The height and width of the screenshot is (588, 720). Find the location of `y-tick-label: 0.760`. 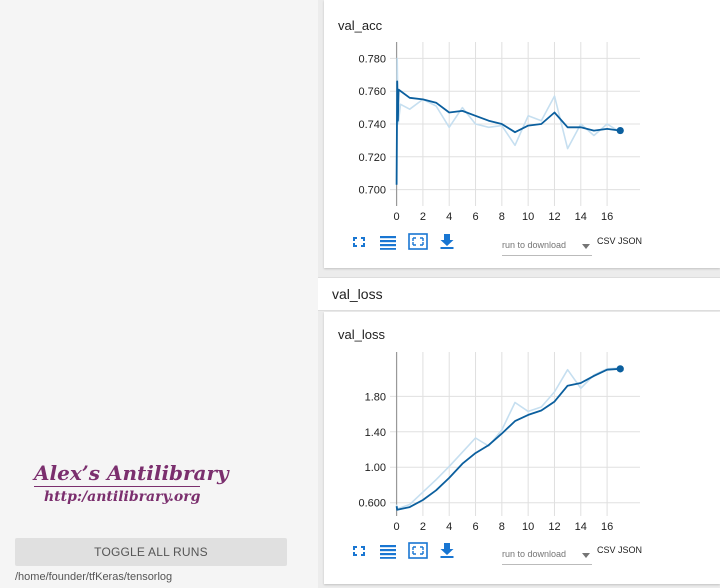

y-tick-label: 0.760 is located at coordinates (372, 92).